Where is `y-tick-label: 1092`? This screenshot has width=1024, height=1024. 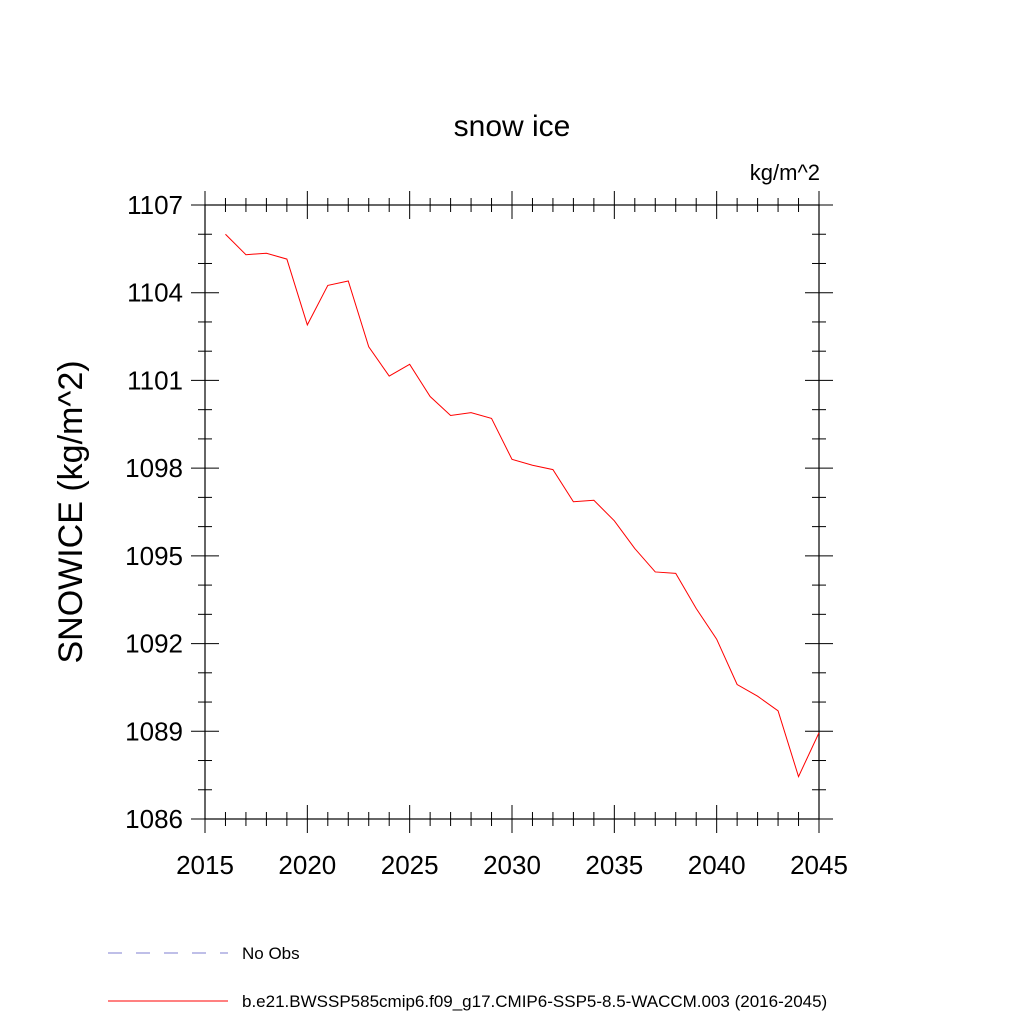
y-tick-label: 1092 is located at coordinates (154, 644).